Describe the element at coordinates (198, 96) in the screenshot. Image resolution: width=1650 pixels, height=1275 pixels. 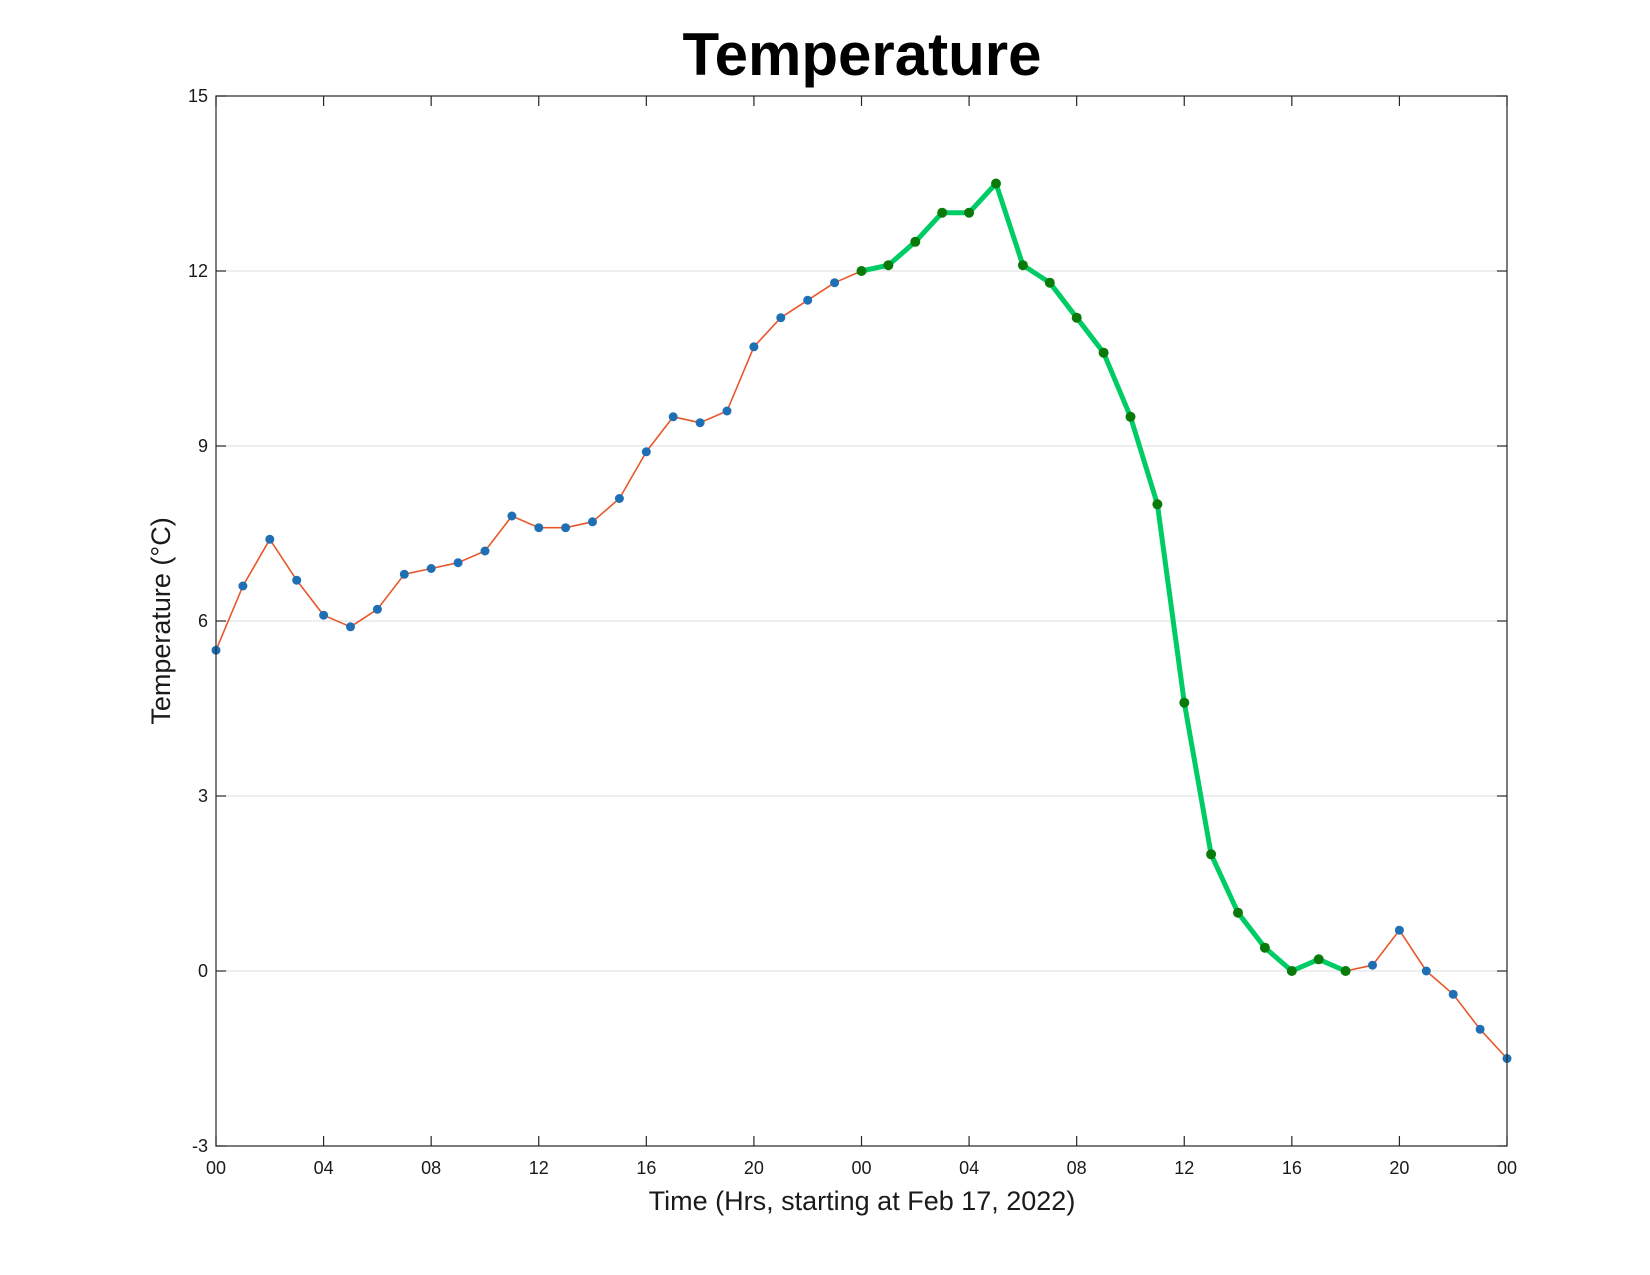
I see `y-tick-label: 15` at that location.